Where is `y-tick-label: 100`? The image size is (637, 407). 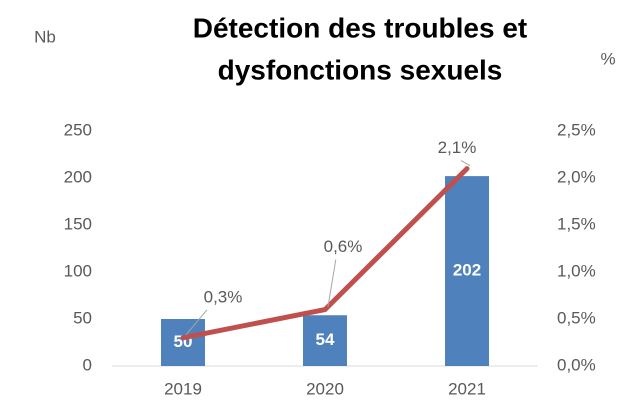
y-tick-label: 100 is located at coordinates (78, 270).